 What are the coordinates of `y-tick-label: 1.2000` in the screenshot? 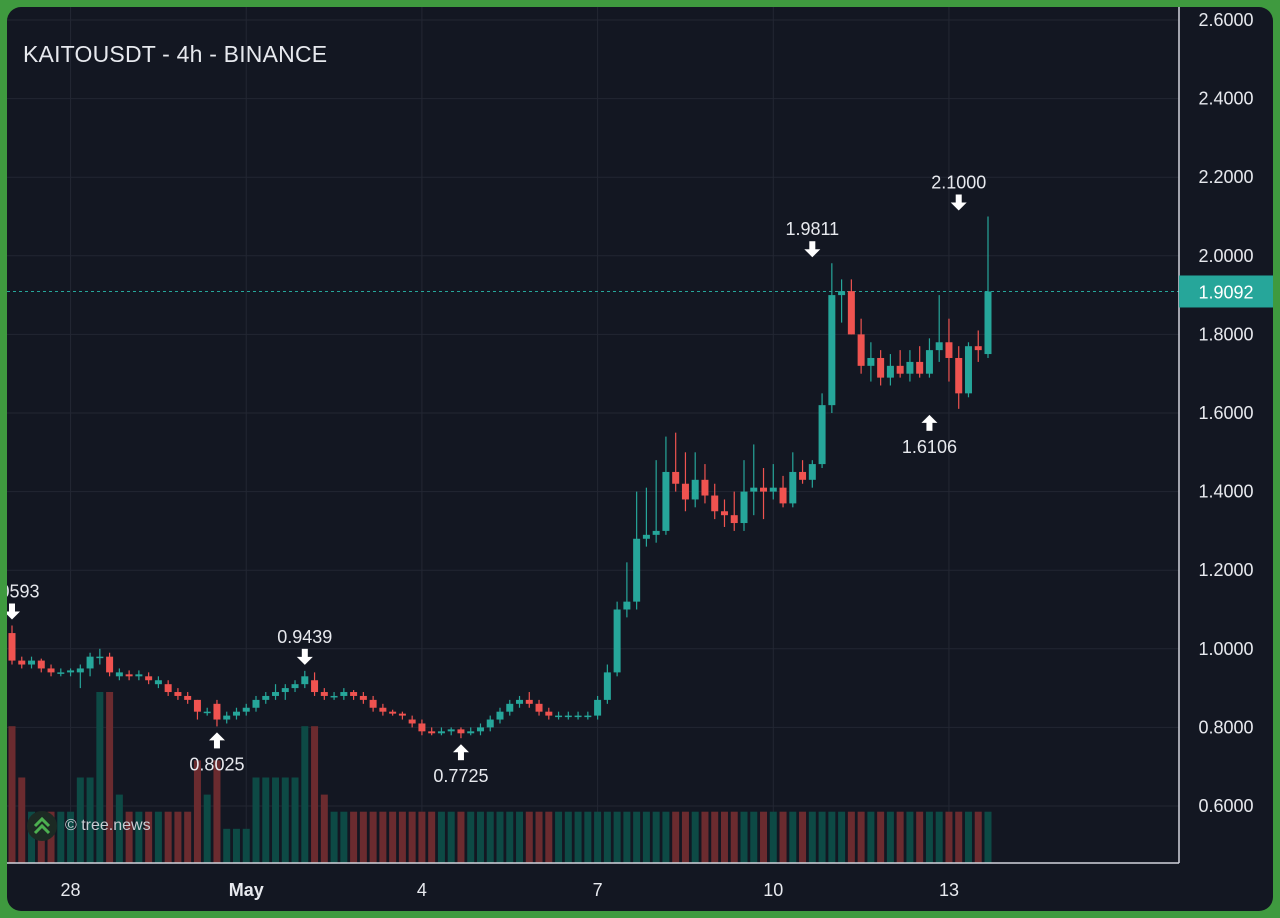 It's located at (1225, 570).